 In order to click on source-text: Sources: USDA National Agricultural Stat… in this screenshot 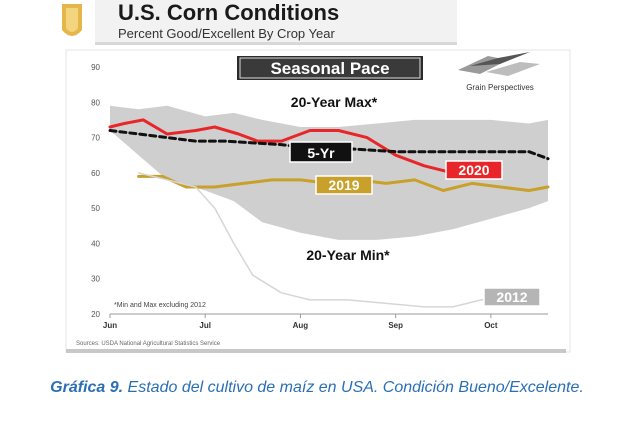, I will do `click(148, 344)`.